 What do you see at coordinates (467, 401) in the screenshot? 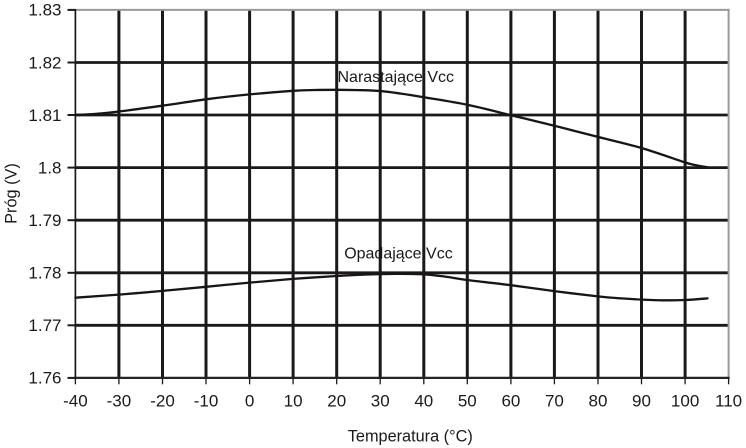
I see `svg-text: 50` at bounding box center [467, 401].